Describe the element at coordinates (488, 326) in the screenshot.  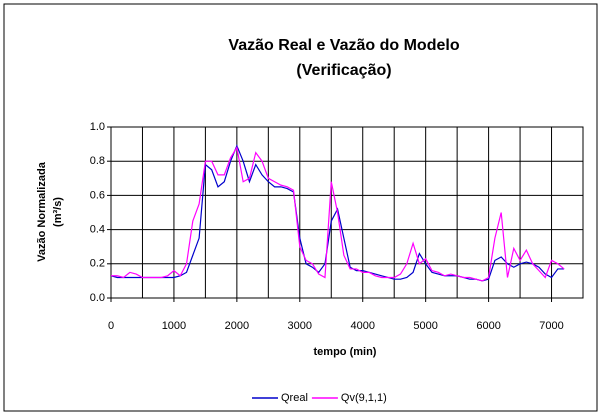
I see `x-tick-label: 6000` at that location.